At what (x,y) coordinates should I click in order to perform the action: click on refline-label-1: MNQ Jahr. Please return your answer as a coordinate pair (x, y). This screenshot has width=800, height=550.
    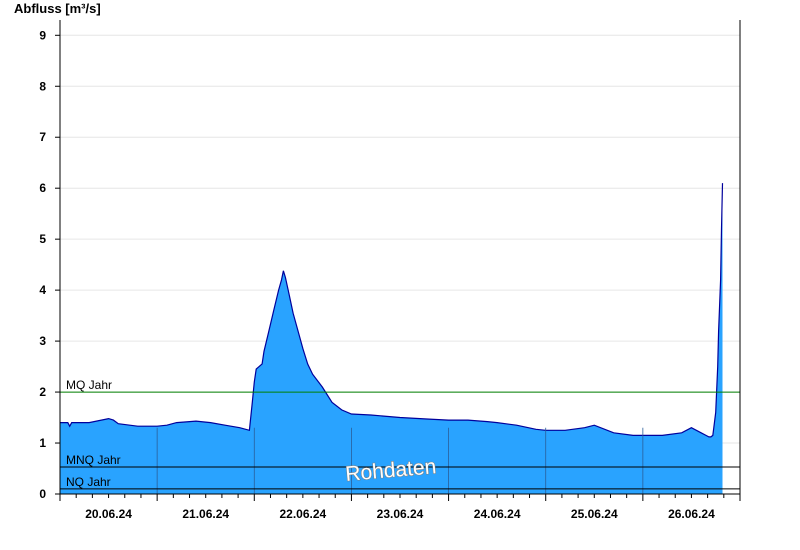
    Looking at the image, I should click on (93, 460).